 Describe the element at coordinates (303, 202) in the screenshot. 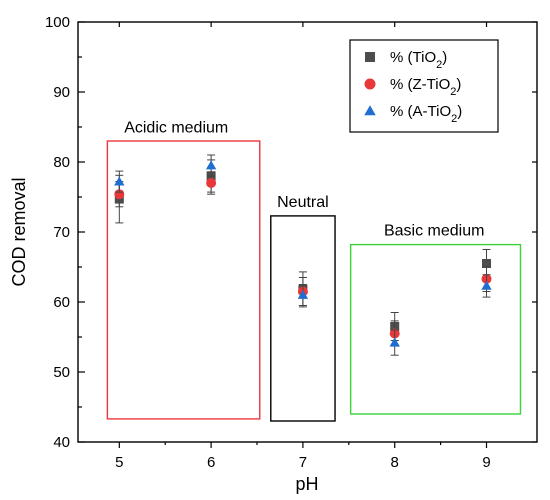

I see `region-label: Neutral` at that location.